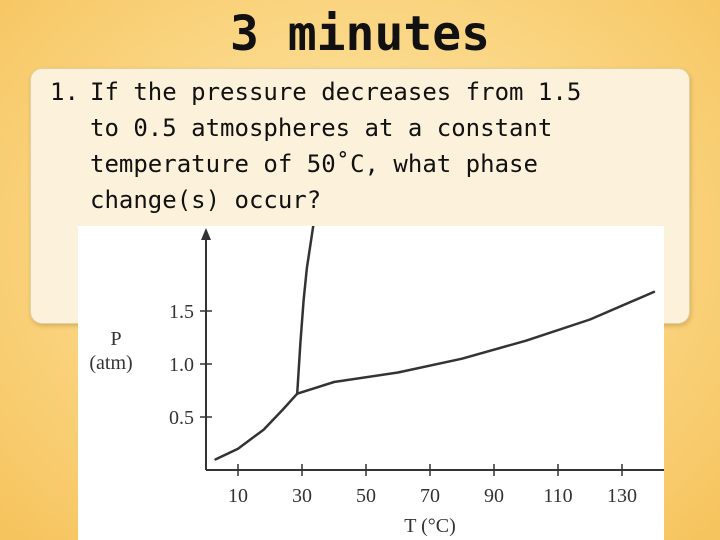 The width and height of the screenshot is (720, 540). Describe the element at coordinates (110, 363) in the screenshot. I see `y-axis-unit-label: (atm)` at that location.